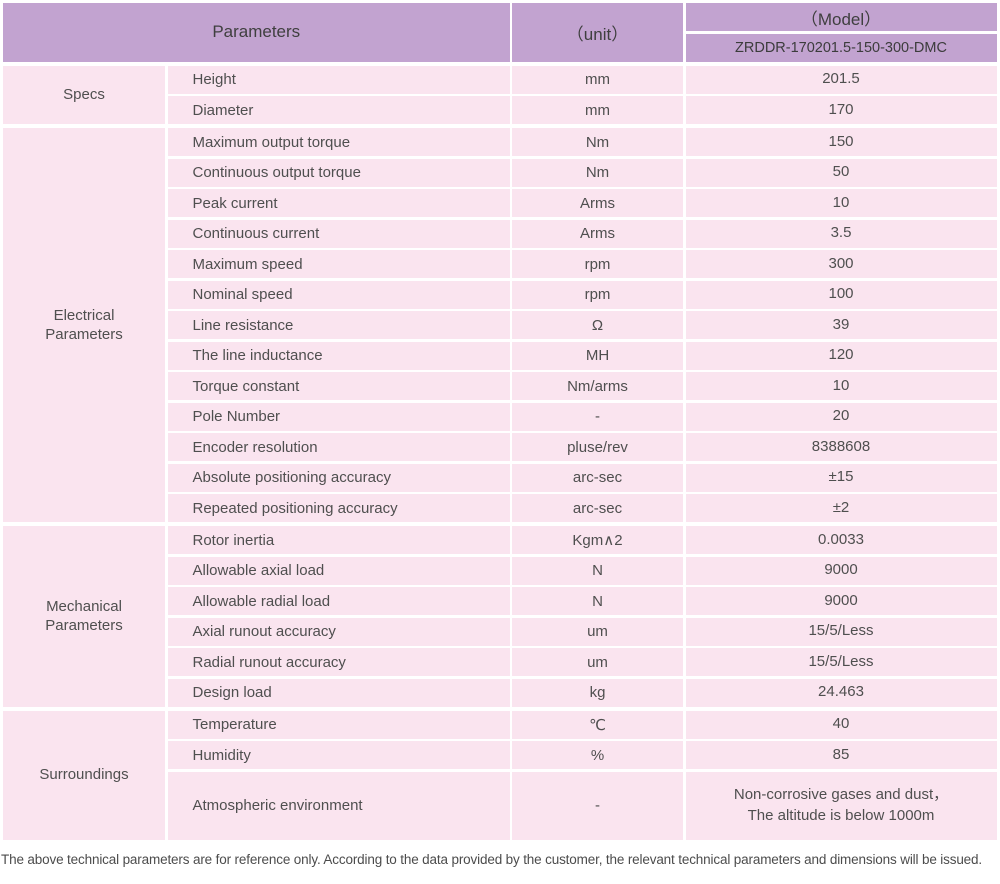 Image resolution: width=1000 pixels, height=884 pixels. I want to click on param-value: 170, so click(841, 110).